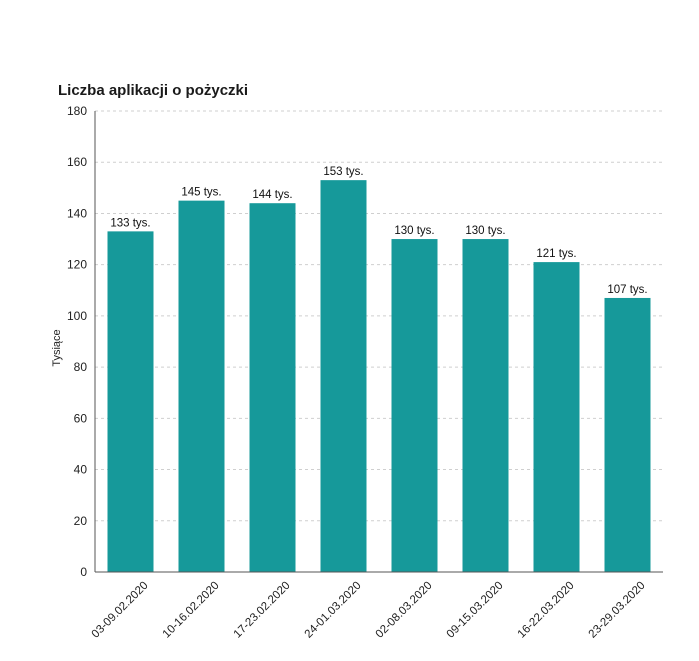 The height and width of the screenshot is (661, 699). Describe the element at coordinates (77, 265) in the screenshot. I see `y-tick-label: 120` at that location.